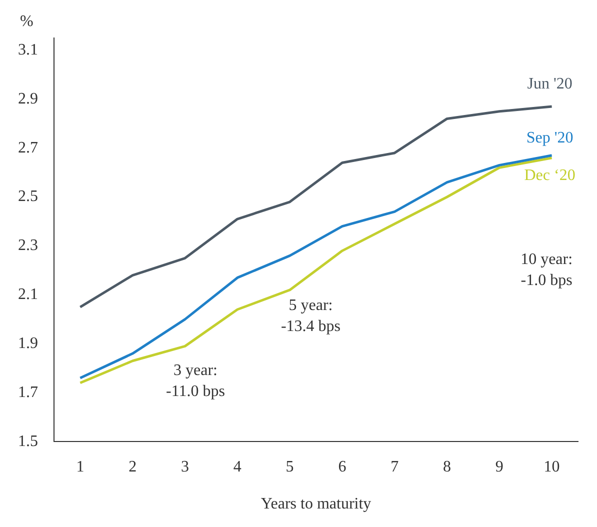 The height and width of the screenshot is (527, 597). What do you see at coordinates (28, 245) in the screenshot?
I see `y-tick-label: 2.3` at bounding box center [28, 245].